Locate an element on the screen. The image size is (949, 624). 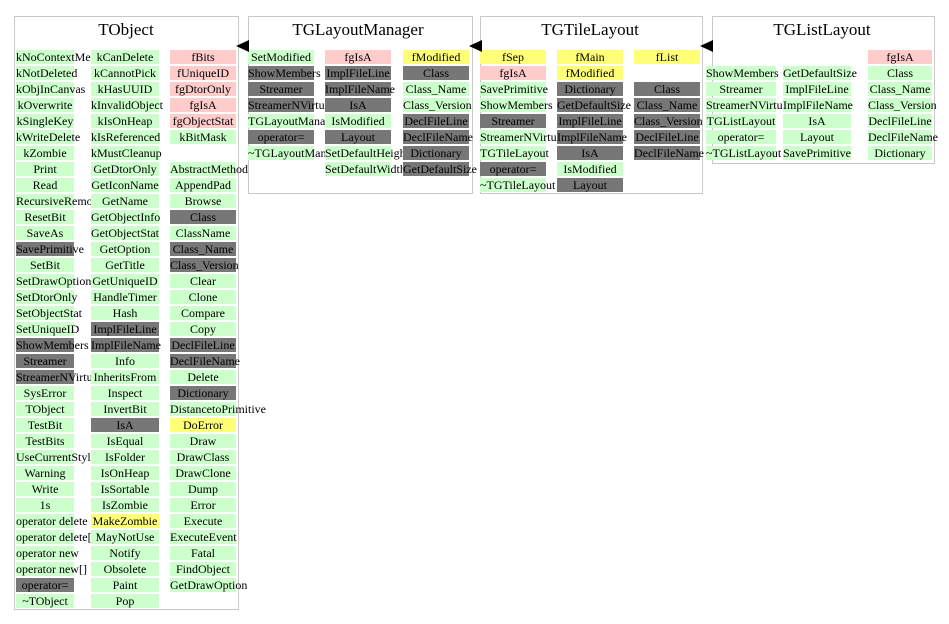
class-title: TObject is located at coordinates (126, 29).